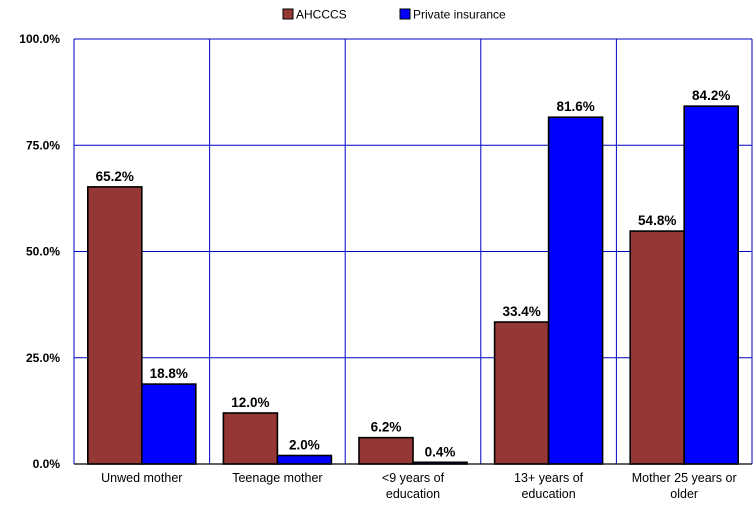 The height and width of the screenshot is (512, 753). I want to click on x-category-label-0: Unwed mother, so click(141, 478).